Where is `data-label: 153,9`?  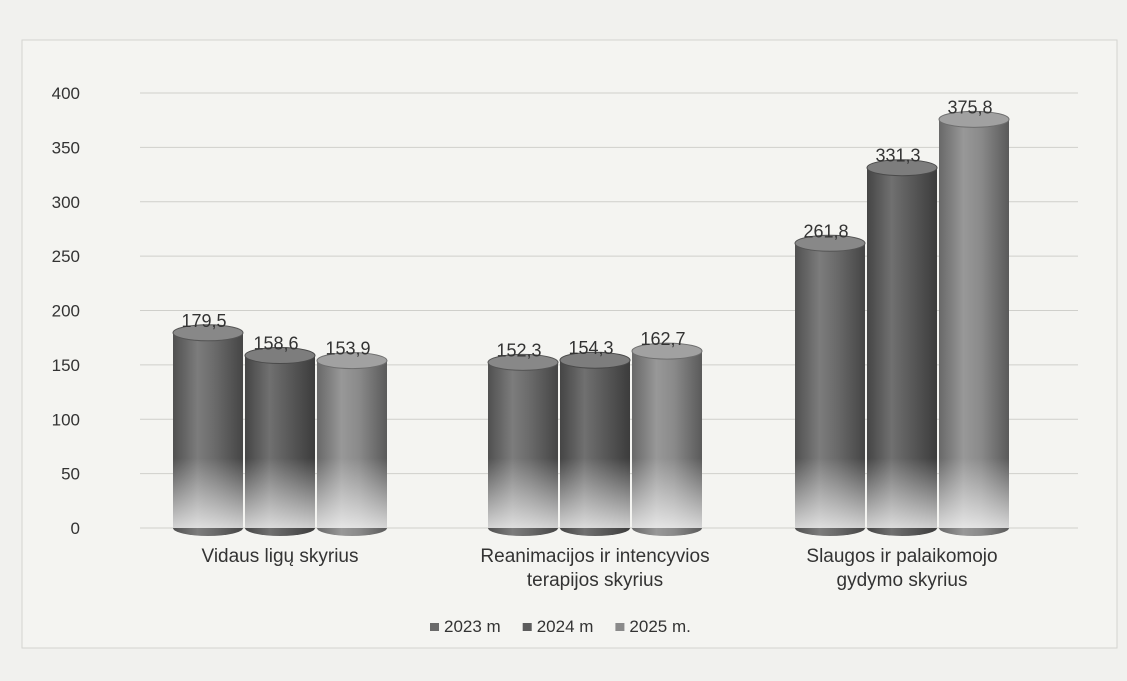 data-label: 153,9 is located at coordinates (347, 349).